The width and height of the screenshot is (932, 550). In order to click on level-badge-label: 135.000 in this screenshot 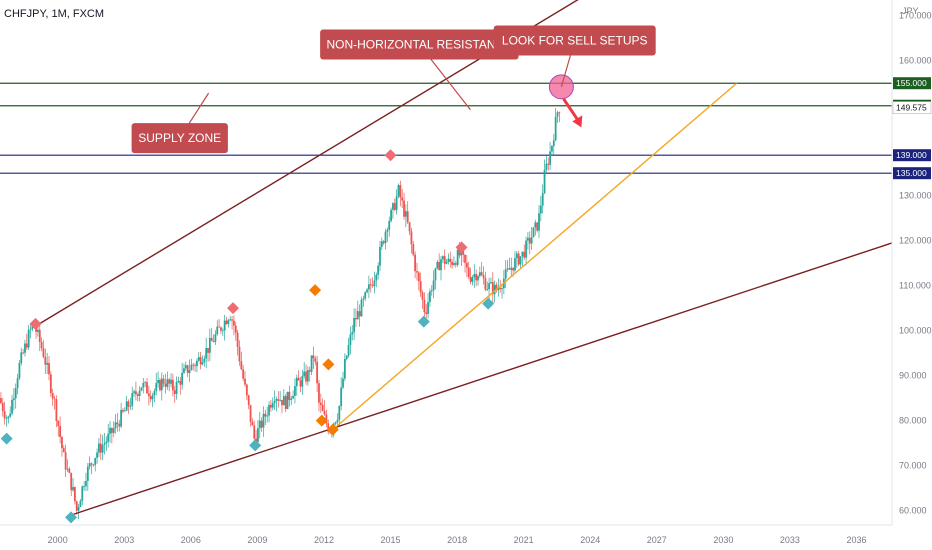, I will do `click(911, 173)`.